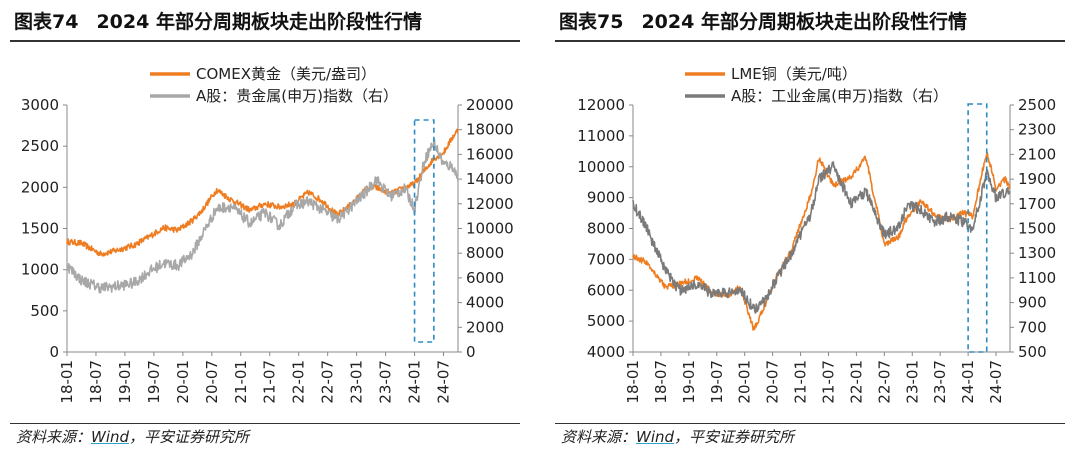  I want to click on y-left-tick-label: 8000, so click(606, 229).